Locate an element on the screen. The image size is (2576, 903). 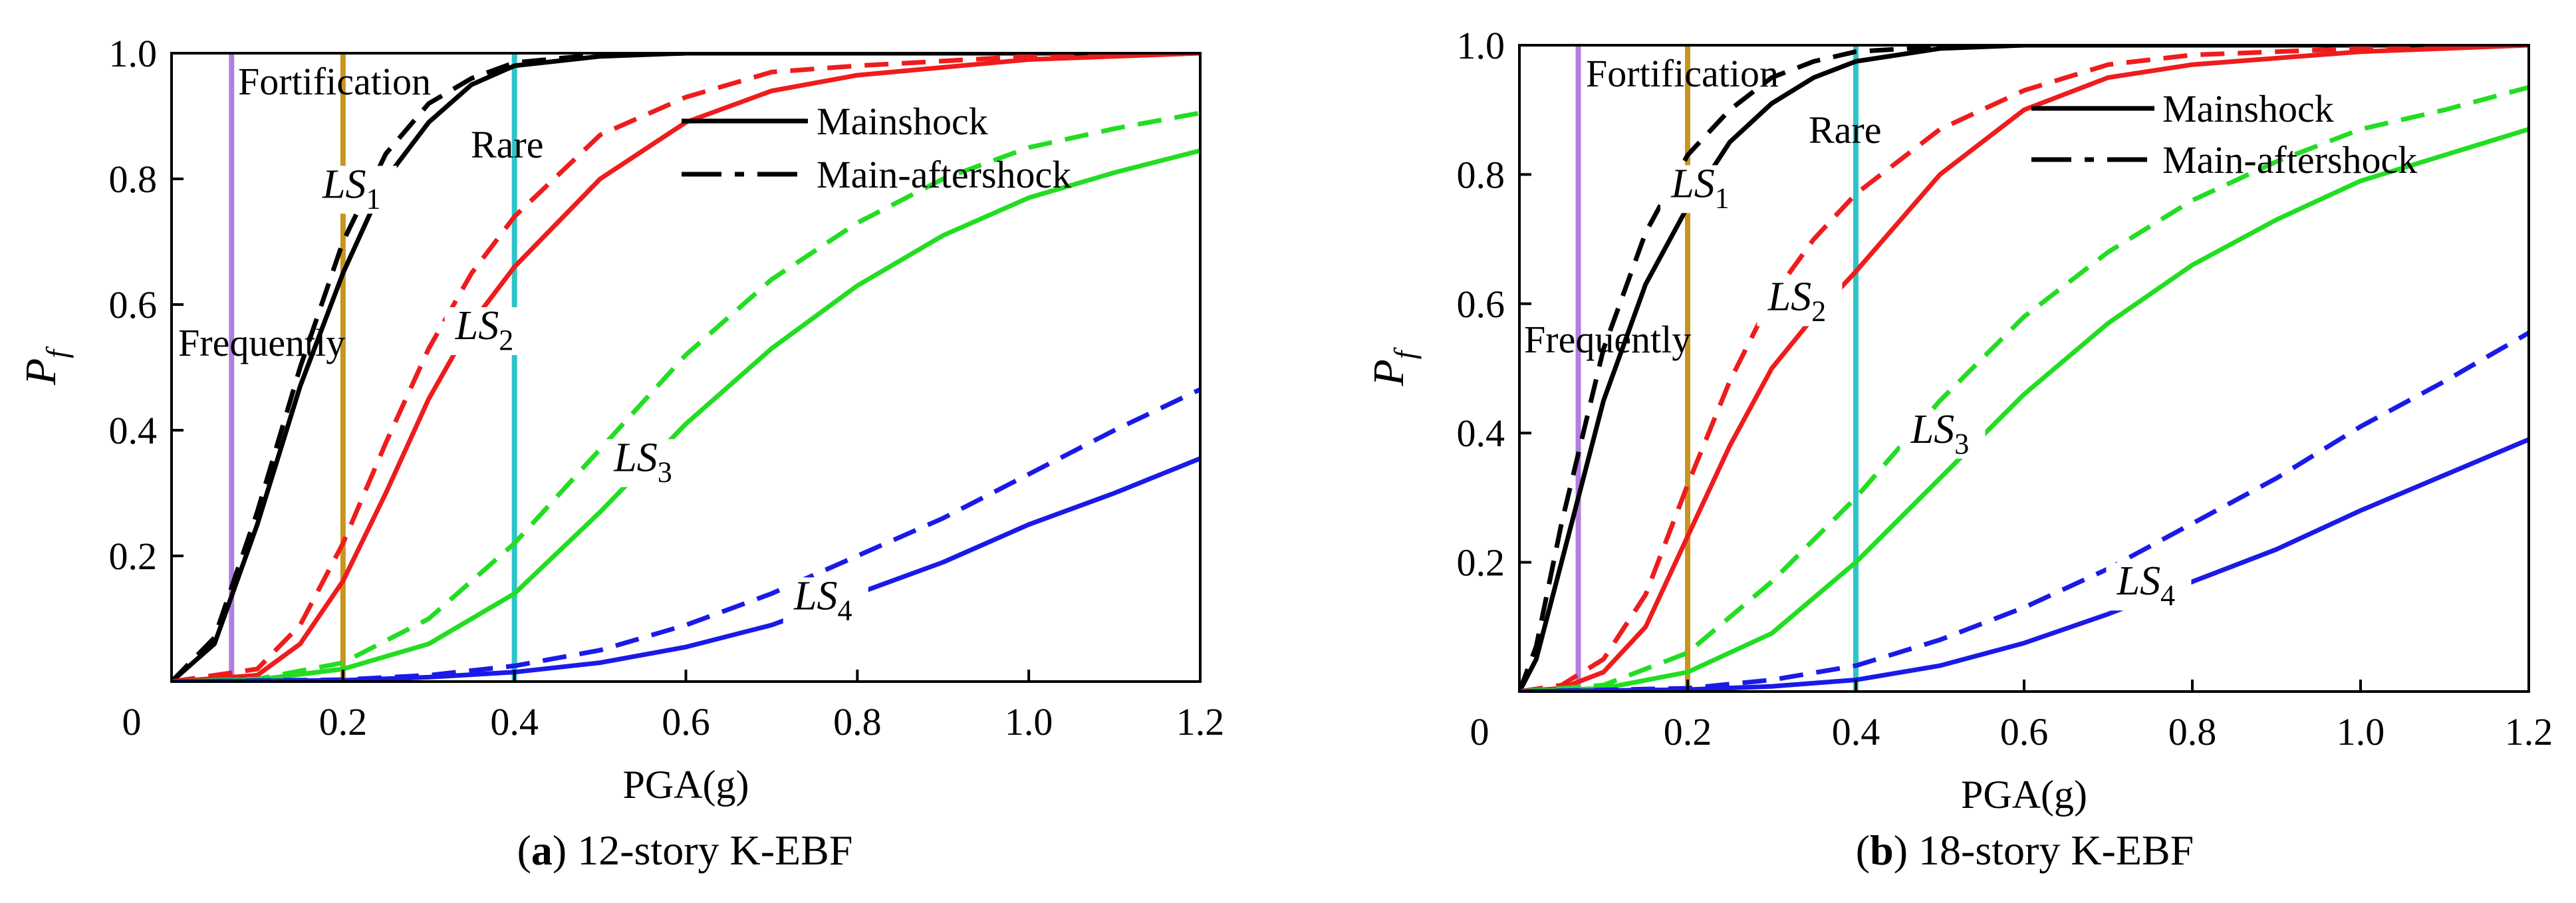
series-ls4-dashed is located at coordinates (686, 534).